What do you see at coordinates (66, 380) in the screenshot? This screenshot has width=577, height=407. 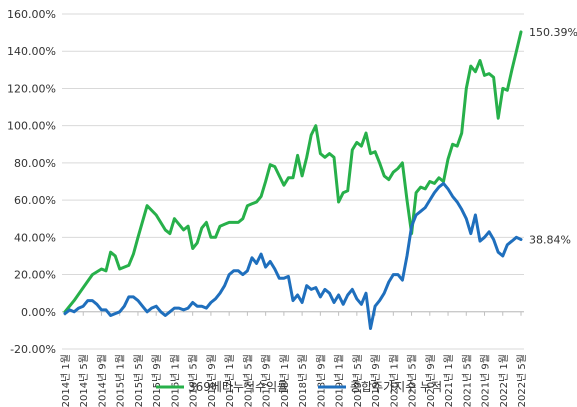 I see `x-tick-label: 2014년 1월` at bounding box center [66, 380].